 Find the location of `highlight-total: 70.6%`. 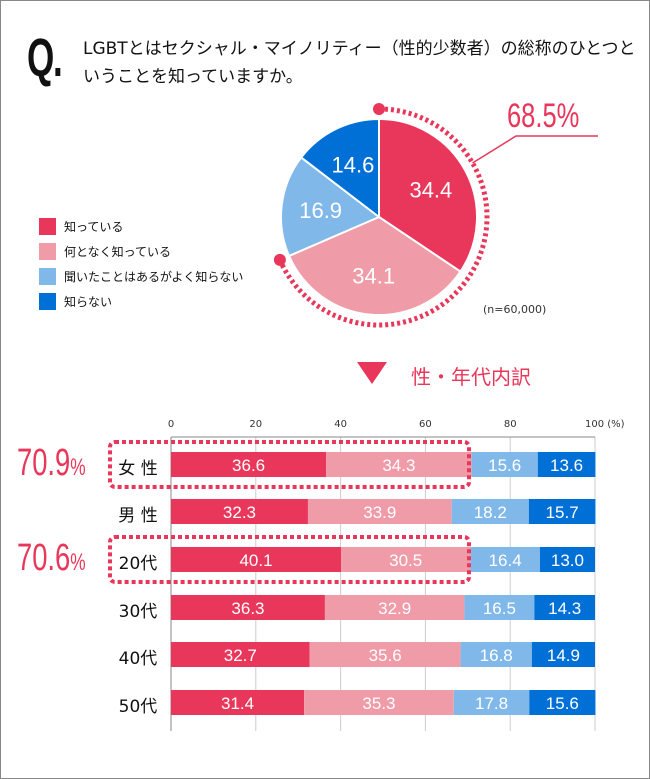

highlight-total: 70.6% is located at coordinates (51, 558).